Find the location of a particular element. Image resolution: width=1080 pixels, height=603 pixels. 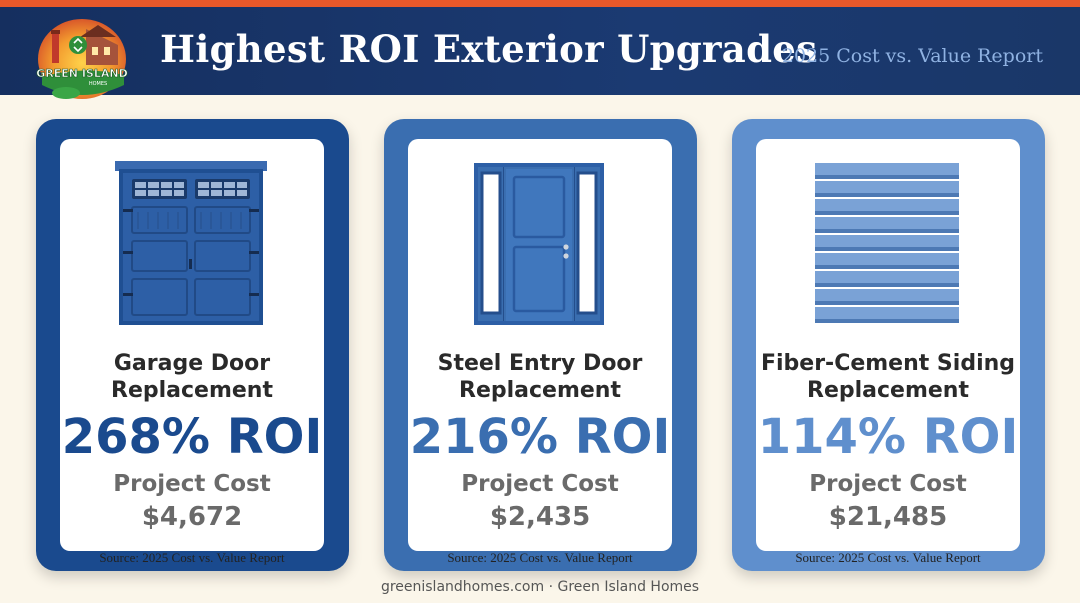

project-cost-value: $21,485 is located at coordinates (888, 517).